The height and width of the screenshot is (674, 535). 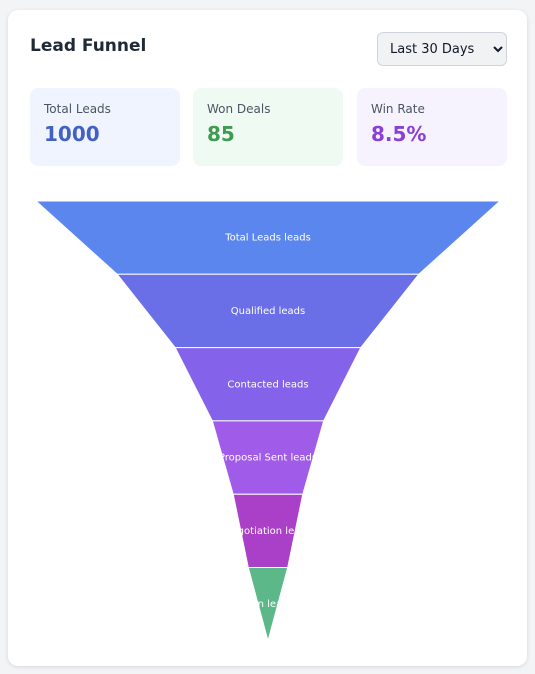 I want to click on stat-win-rate: Win Rate 8.5%, so click(x=432, y=127).